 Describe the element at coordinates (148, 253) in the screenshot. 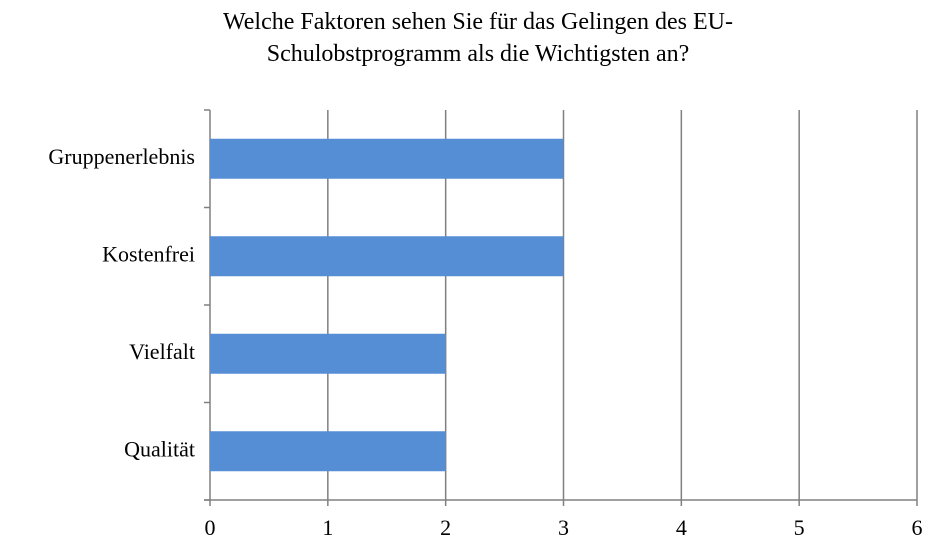

I see `y-tick-label: Kostenfrei` at that location.